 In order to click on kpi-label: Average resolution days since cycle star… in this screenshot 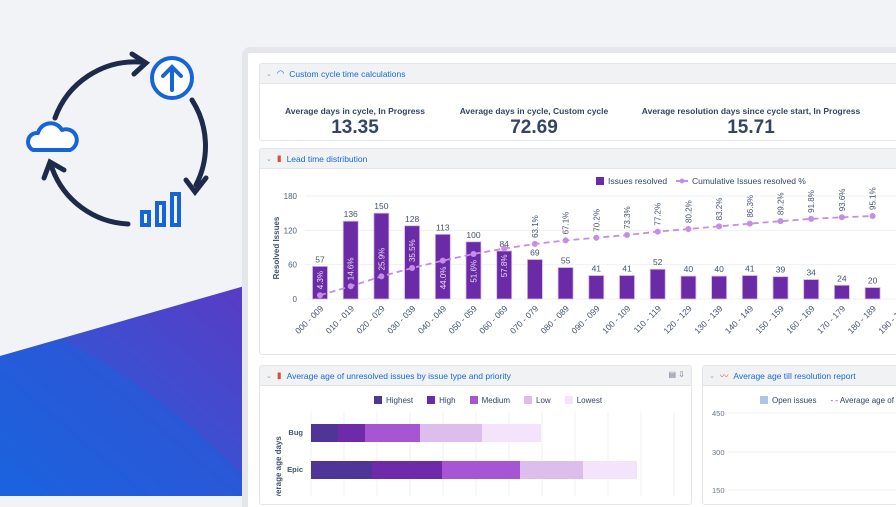, I will do `click(751, 111)`.